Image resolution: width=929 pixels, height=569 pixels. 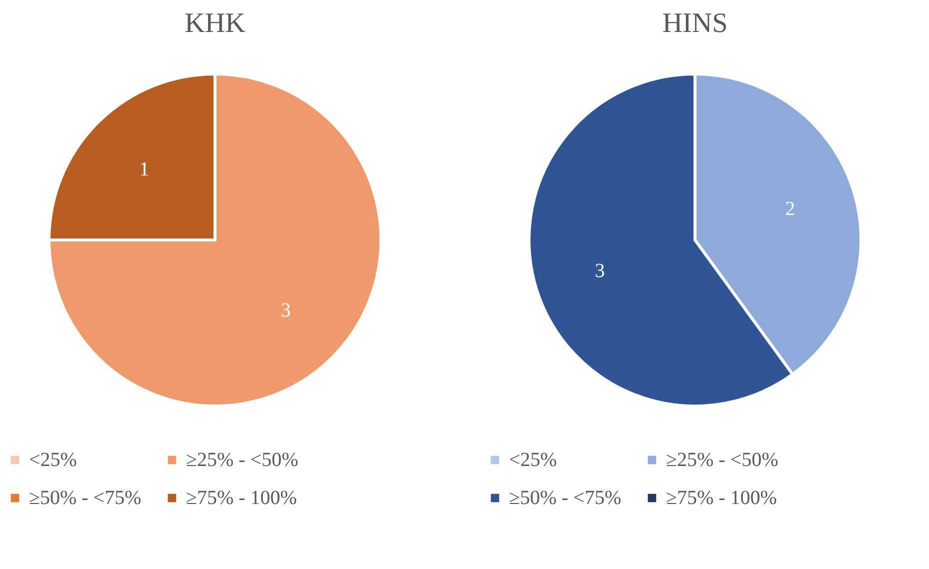 I want to click on chart-title: HINS, so click(x=695, y=23).